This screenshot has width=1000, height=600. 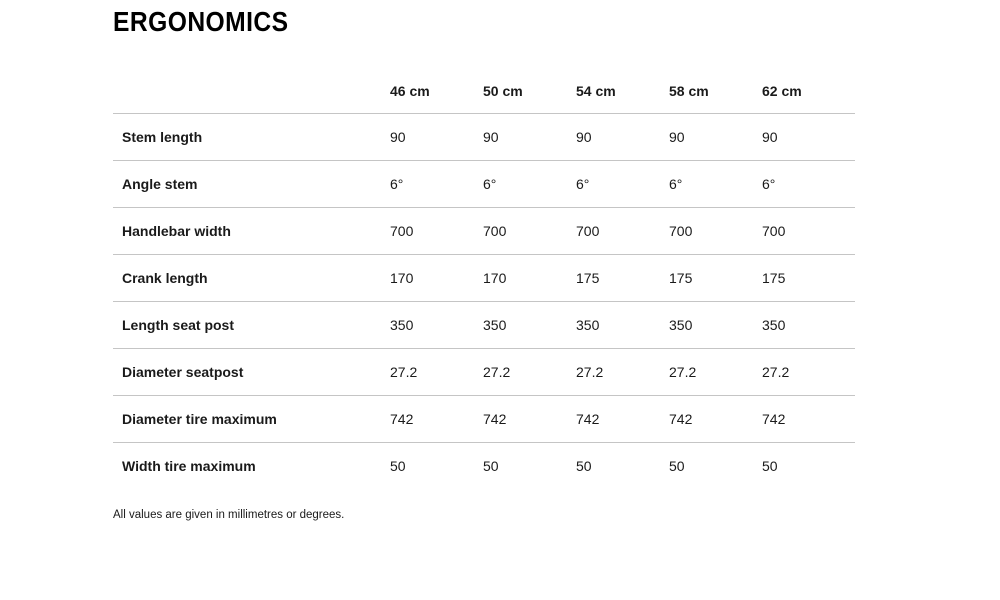 I want to click on row-label: Handlebar width, so click(x=251, y=231).